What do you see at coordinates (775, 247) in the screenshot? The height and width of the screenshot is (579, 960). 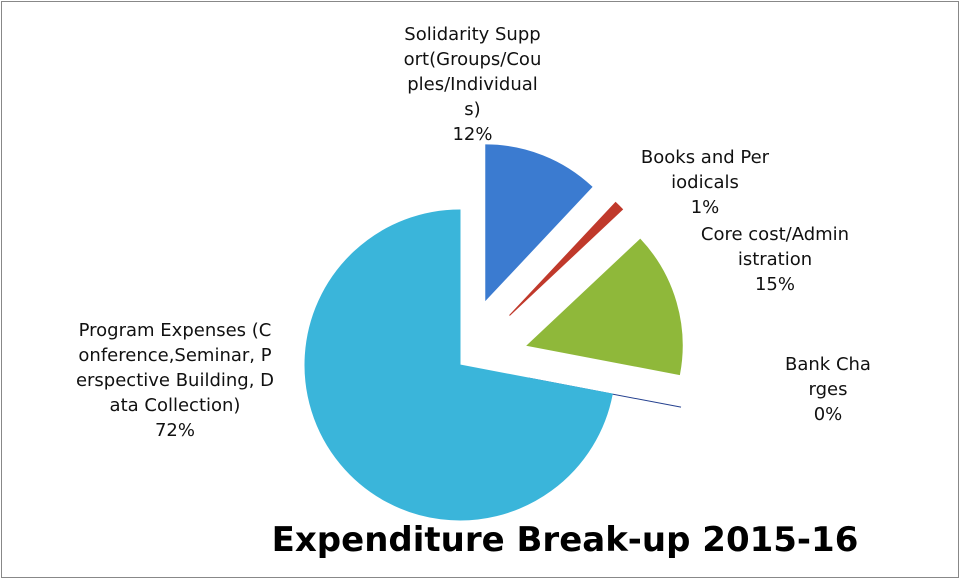 I see `category-label: Core cost/Administration` at bounding box center [775, 247].